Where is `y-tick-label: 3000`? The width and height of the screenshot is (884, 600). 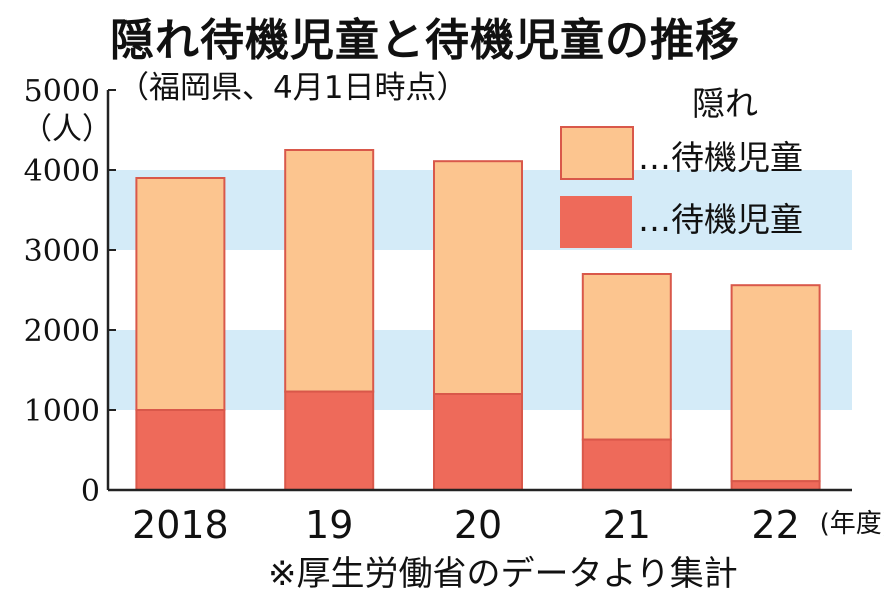
y-tick-label: 3000 is located at coordinates (62, 251).